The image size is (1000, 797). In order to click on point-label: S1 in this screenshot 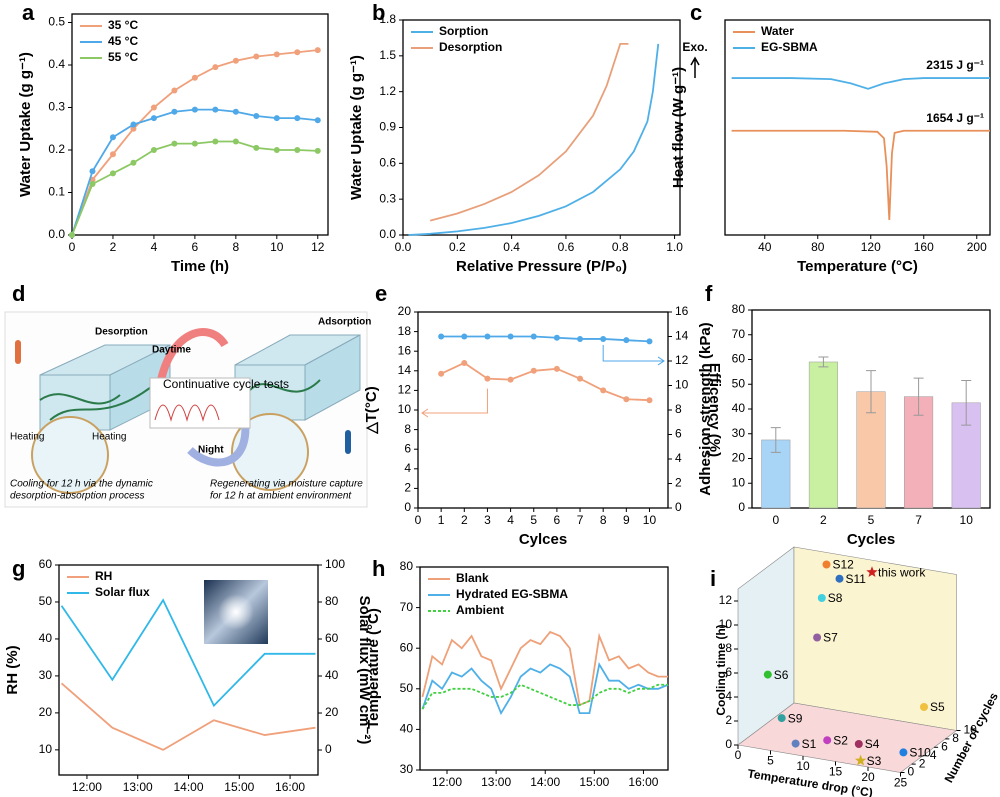, I will do `click(809, 744)`.